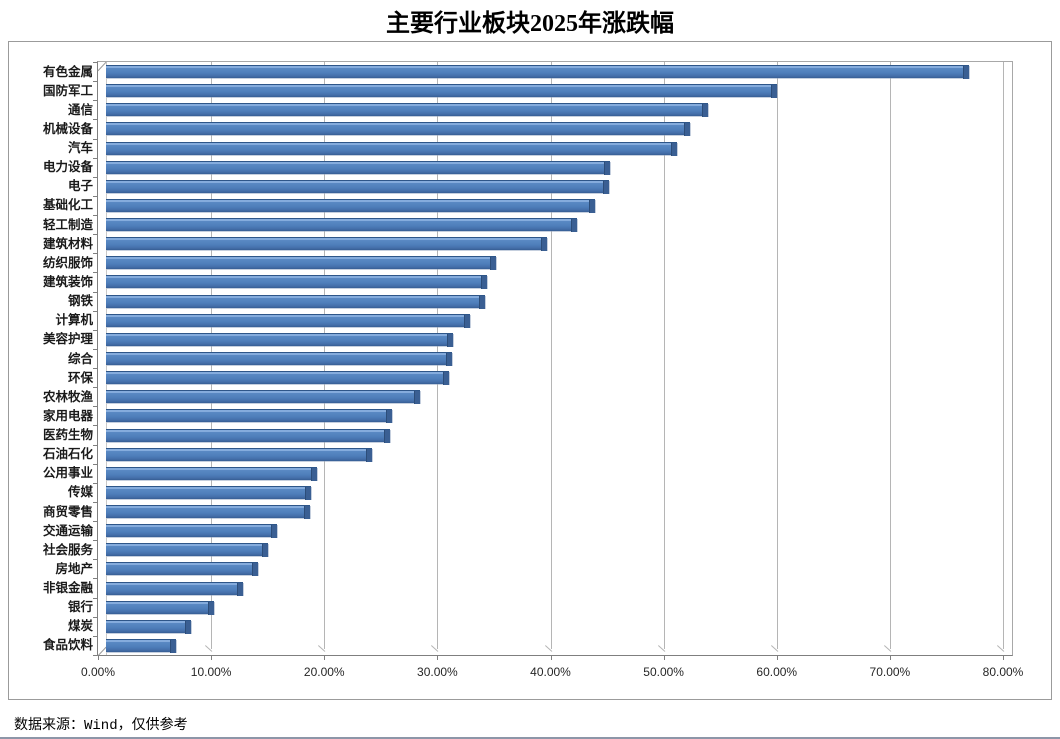 The image size is (1060, 739). Describe the element at coordinates (67, 224) in the screenshot. I see `category-label: 轻工制造` at that location.